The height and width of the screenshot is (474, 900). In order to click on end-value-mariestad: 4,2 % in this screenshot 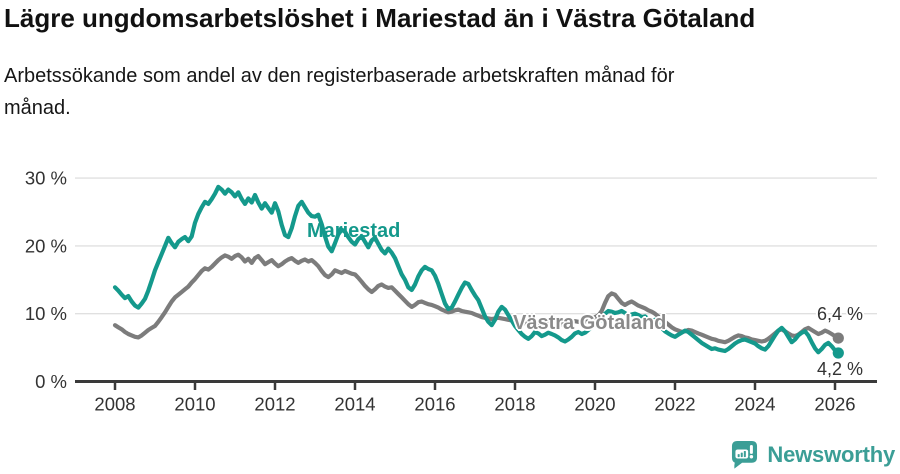, I will do `click(839, 369)`.